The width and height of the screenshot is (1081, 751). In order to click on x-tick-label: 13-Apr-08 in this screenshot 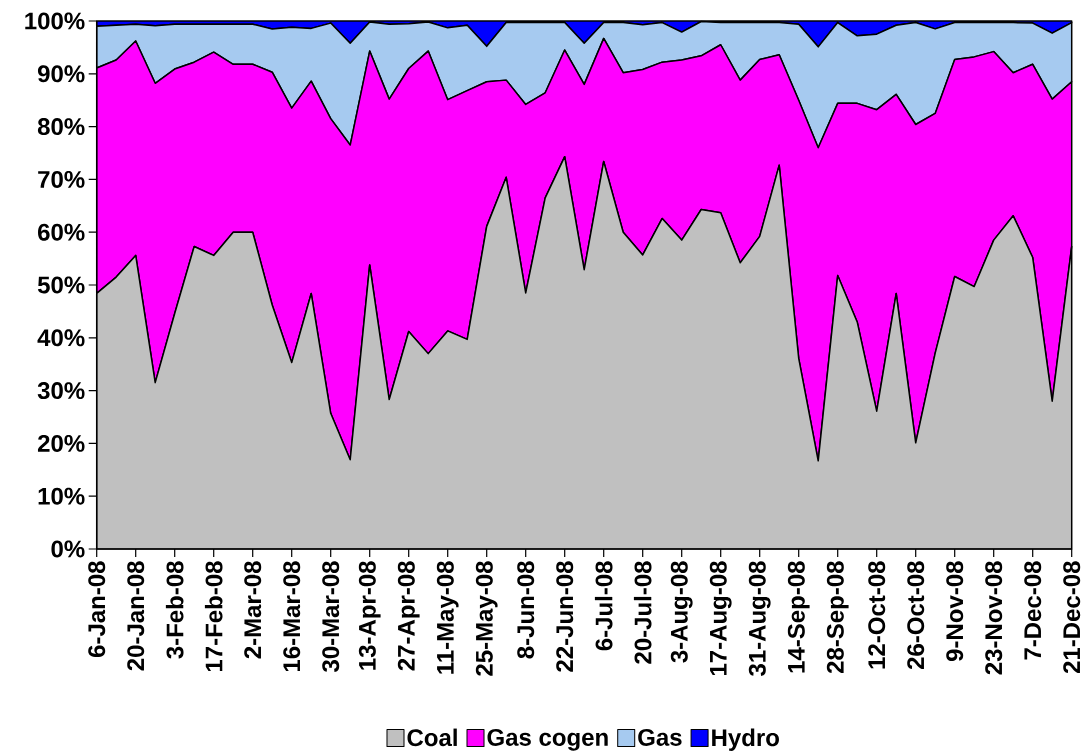, I will do `click(369, 615)`.